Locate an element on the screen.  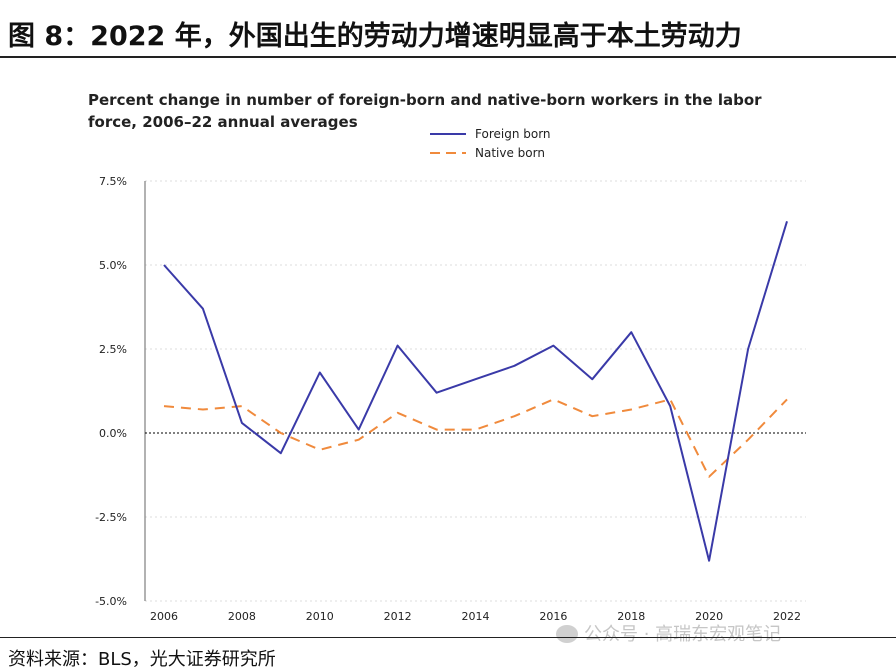
x-axis-ticks: 2006 2008 2010 2012 2014 2016 2018 2020 2022 is located at coordinates (475, 615).